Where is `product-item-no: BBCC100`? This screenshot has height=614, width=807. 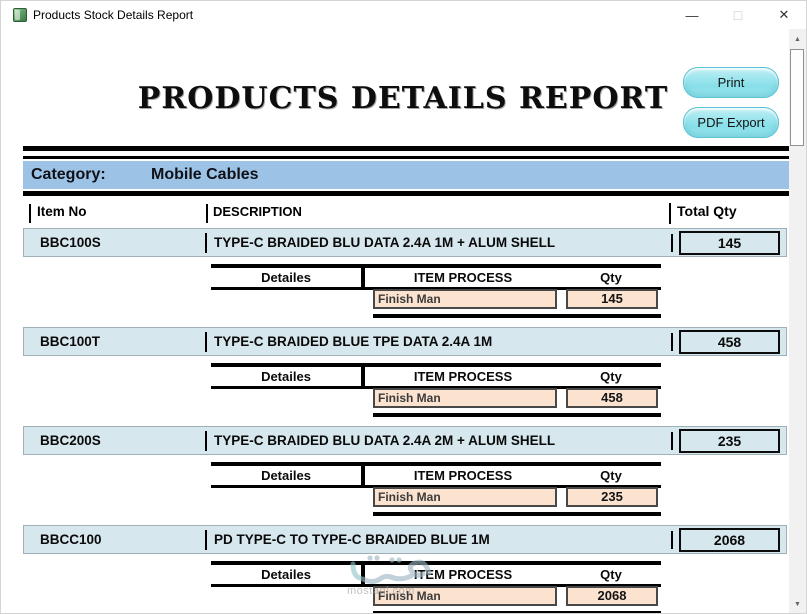
product-item-no: BBCC100 is located at coordinates (71, 539).